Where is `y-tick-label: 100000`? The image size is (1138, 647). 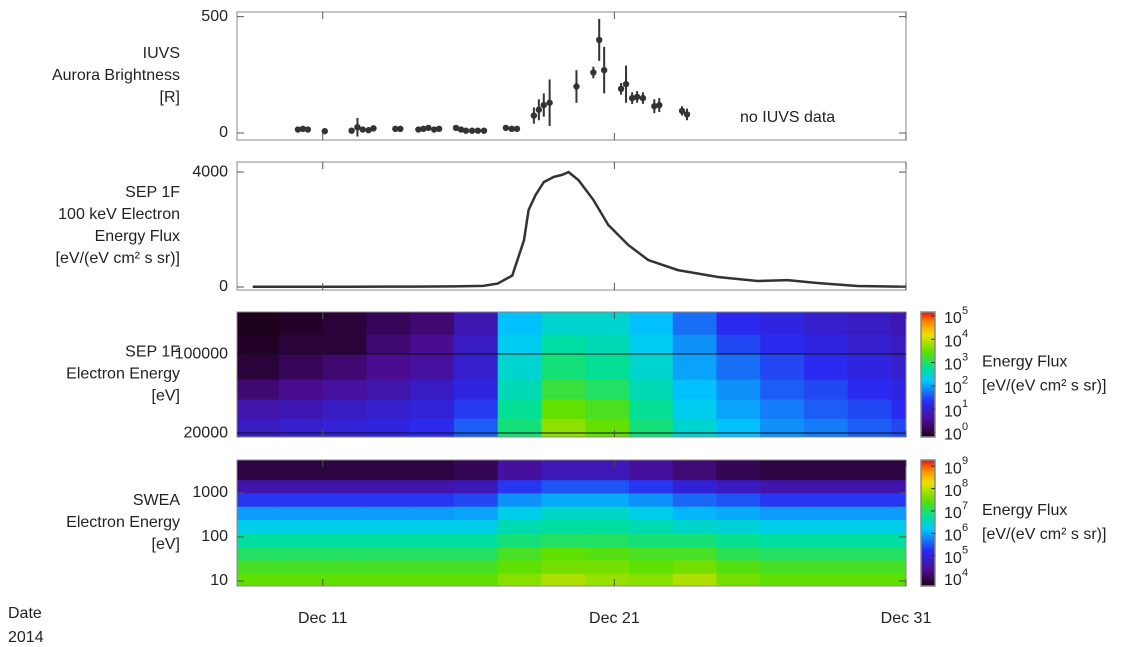
y-tick-label: 100000 is located at coordinates (201, 353).